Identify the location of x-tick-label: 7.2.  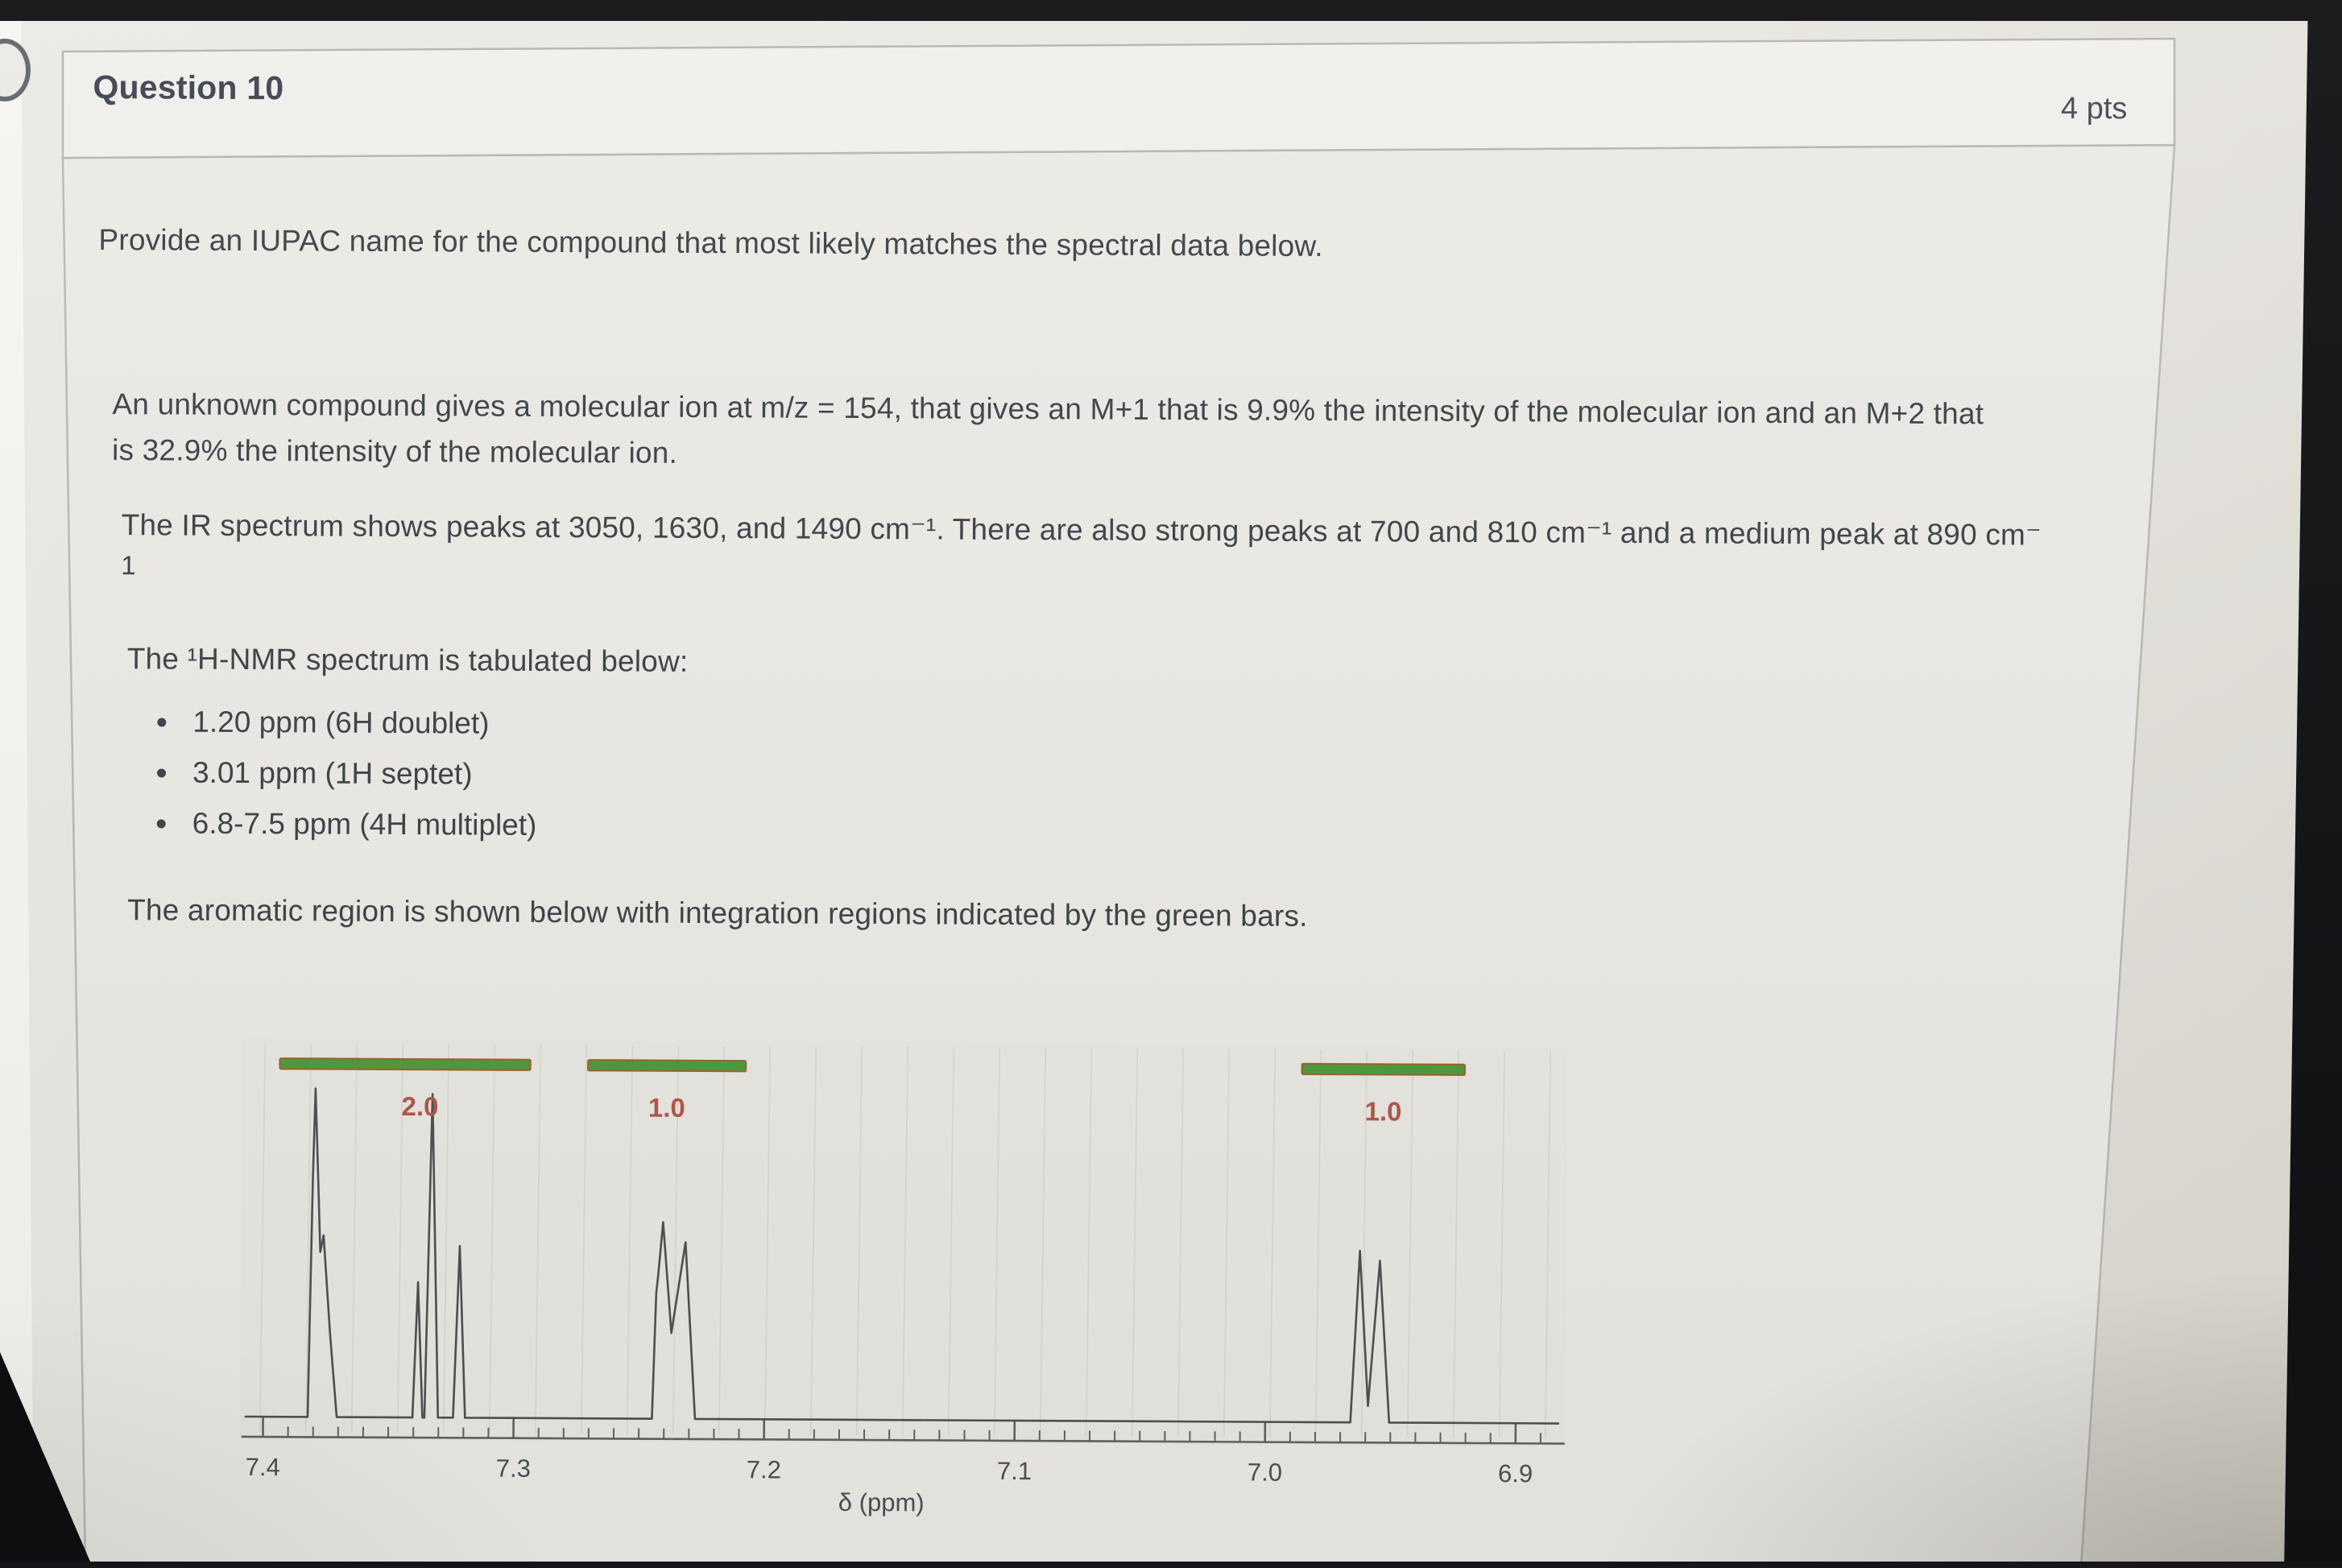
(764, 1469).